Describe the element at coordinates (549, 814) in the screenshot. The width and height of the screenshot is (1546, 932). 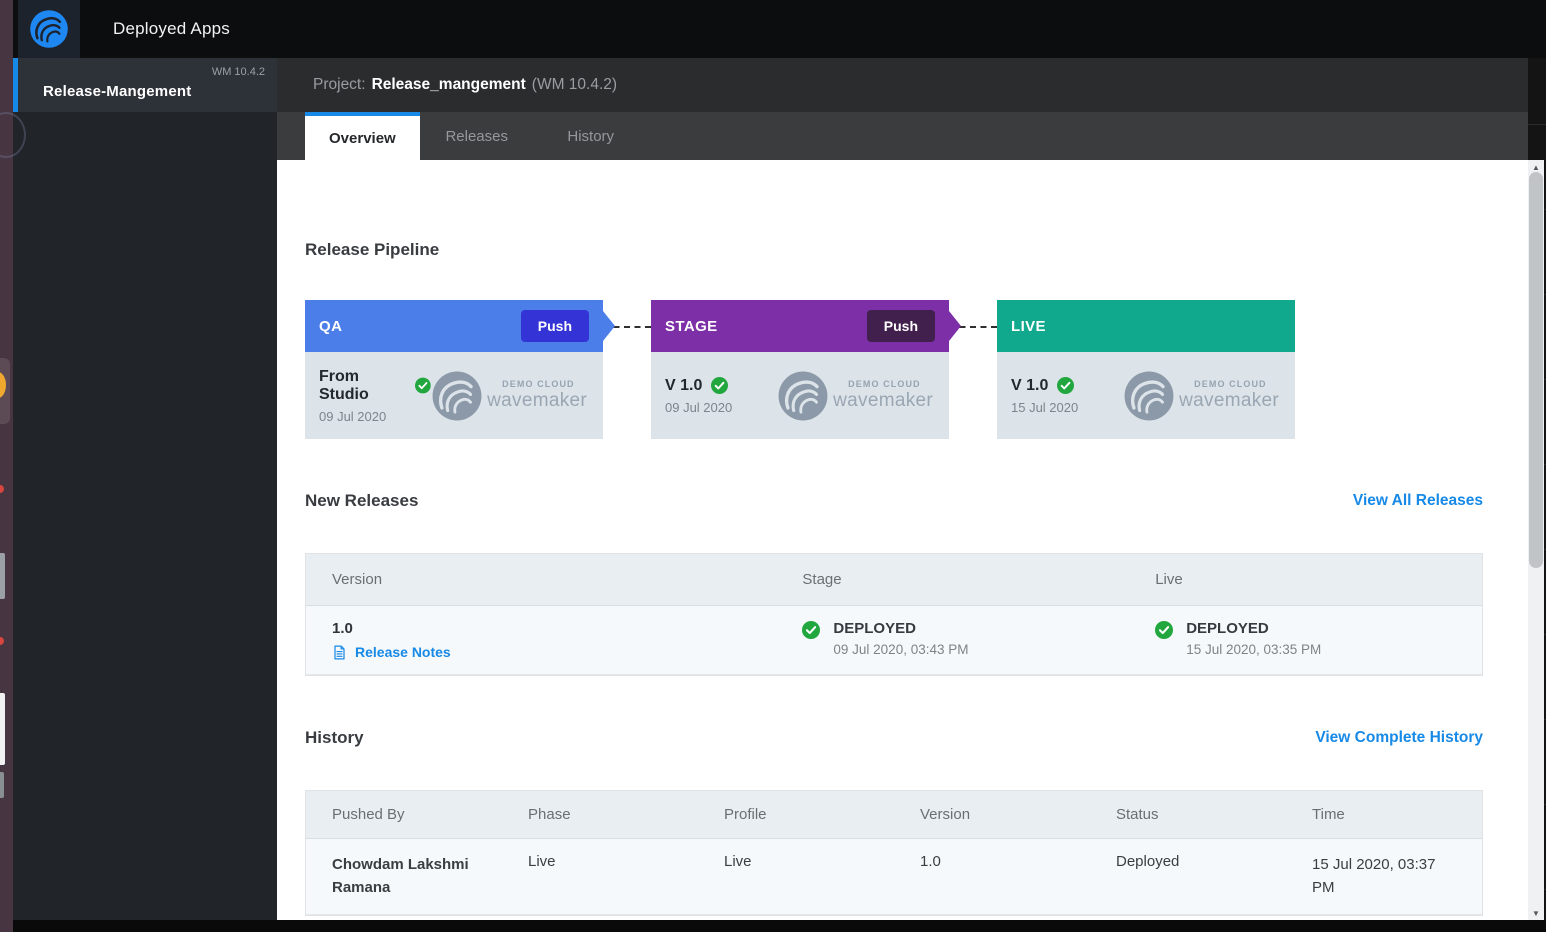
I see `column-header-phase: Phase` at that location.